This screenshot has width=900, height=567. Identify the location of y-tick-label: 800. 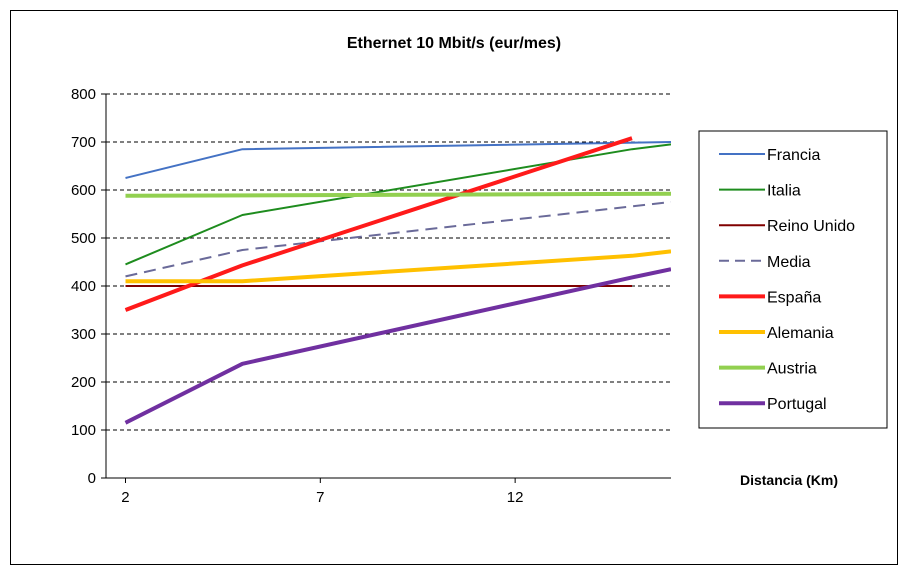
(83, 94).